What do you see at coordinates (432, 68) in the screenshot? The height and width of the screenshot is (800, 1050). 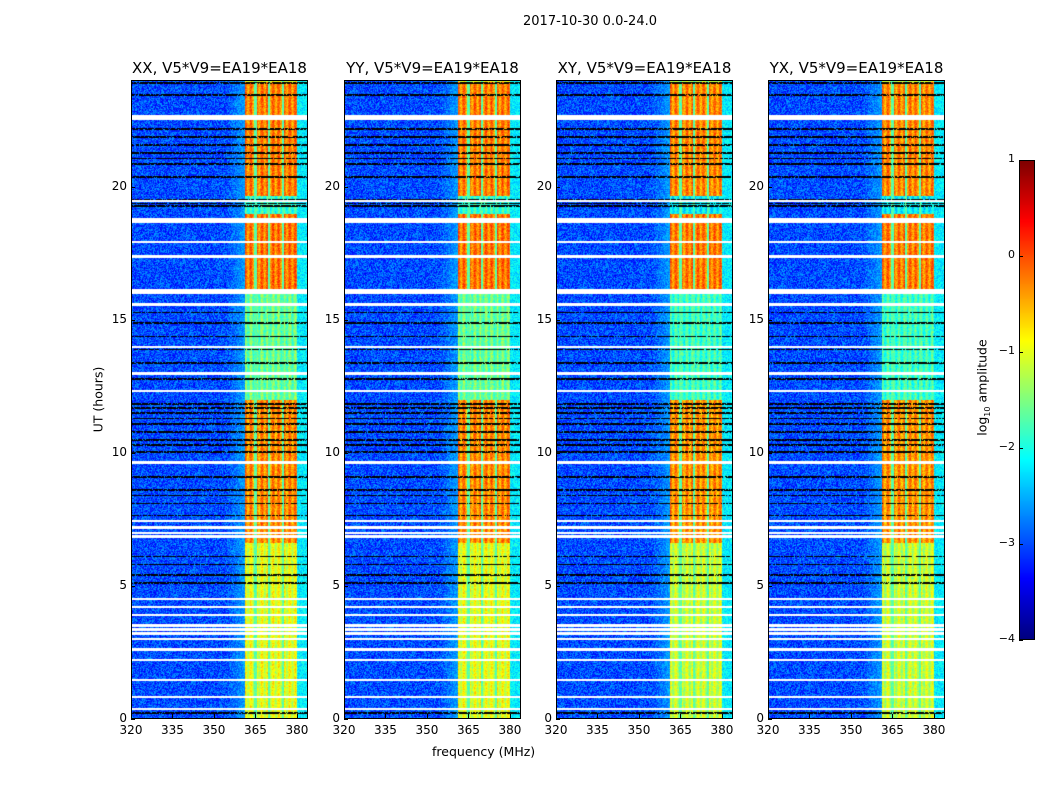 I see `panel-title: YY, V5*V9=EA19*EA18` at bounding box center [432, 68].